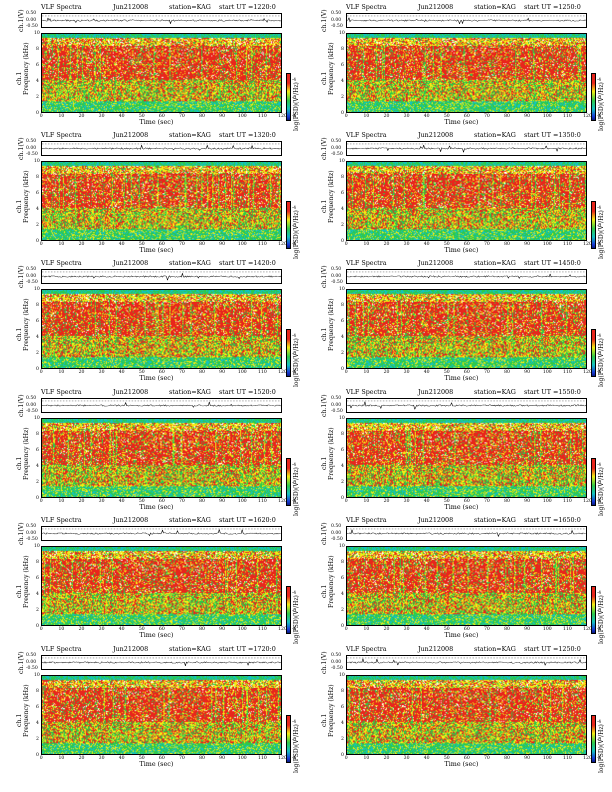 The image size is (612, 792). Describe the element at coordinates (337, 668) in the screenshot. I see `ts-tick-label: -0.50` at that location.